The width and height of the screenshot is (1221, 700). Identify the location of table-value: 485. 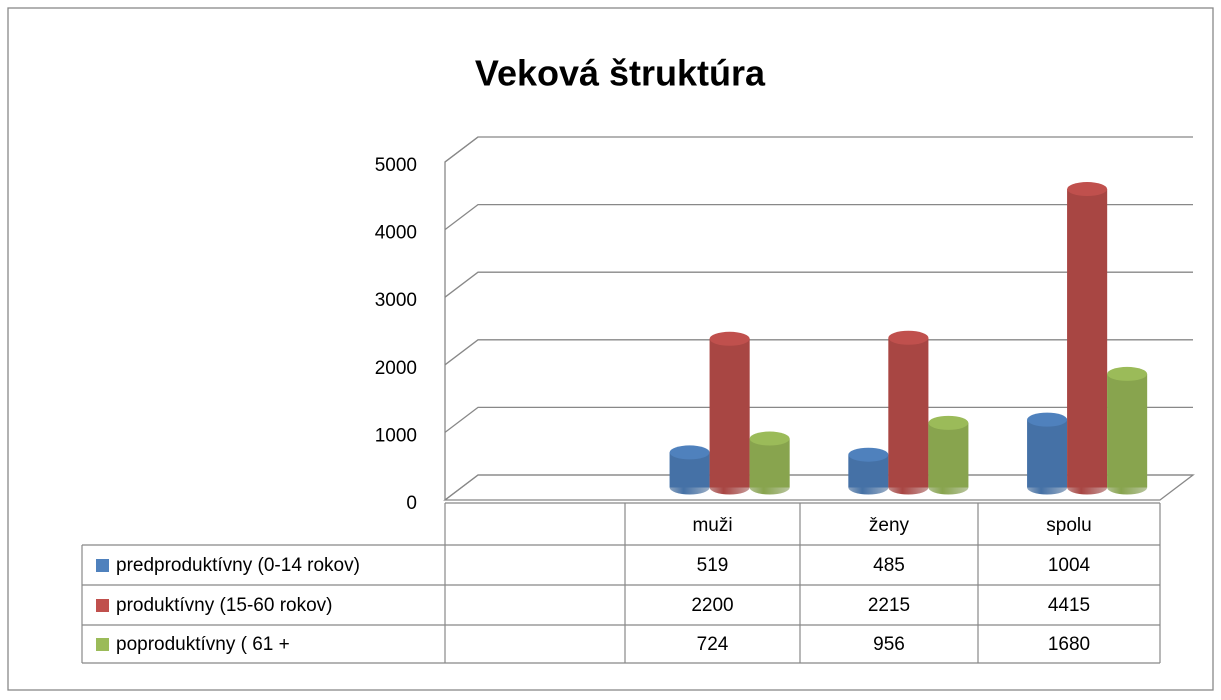
(889, 565).